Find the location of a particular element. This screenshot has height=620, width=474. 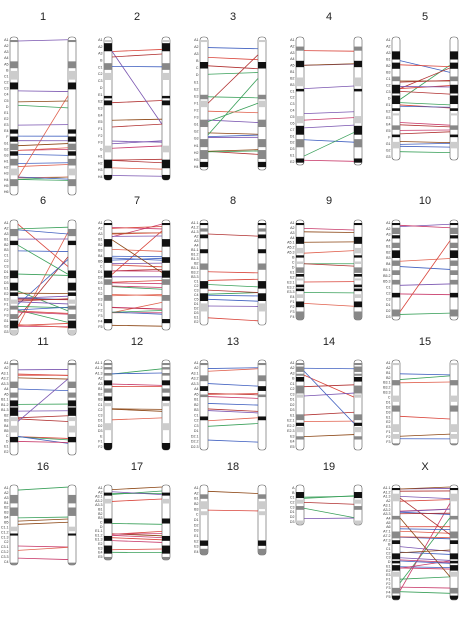

band-label: F is located at coordinates (7, 137).